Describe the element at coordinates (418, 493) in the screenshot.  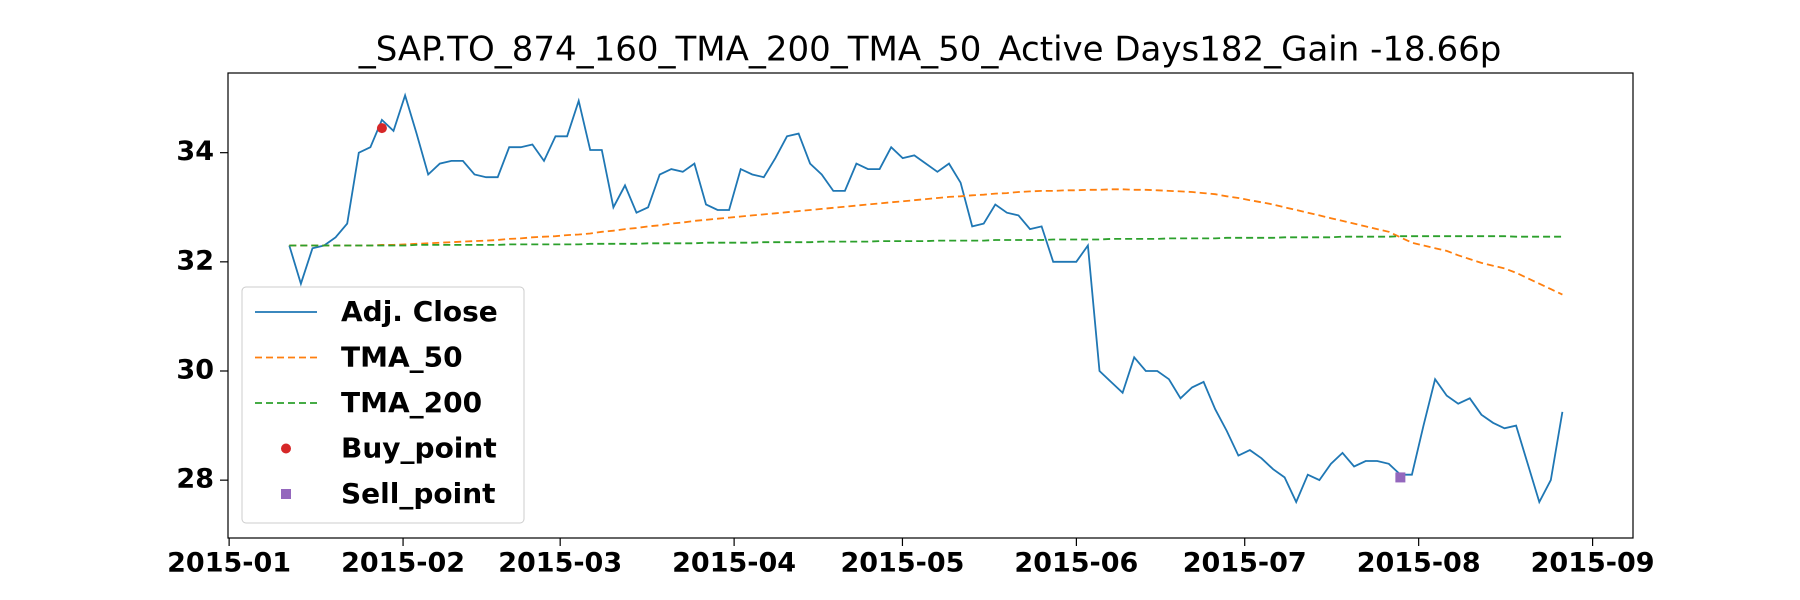
I see `legend-label: Sell_point` at that location.